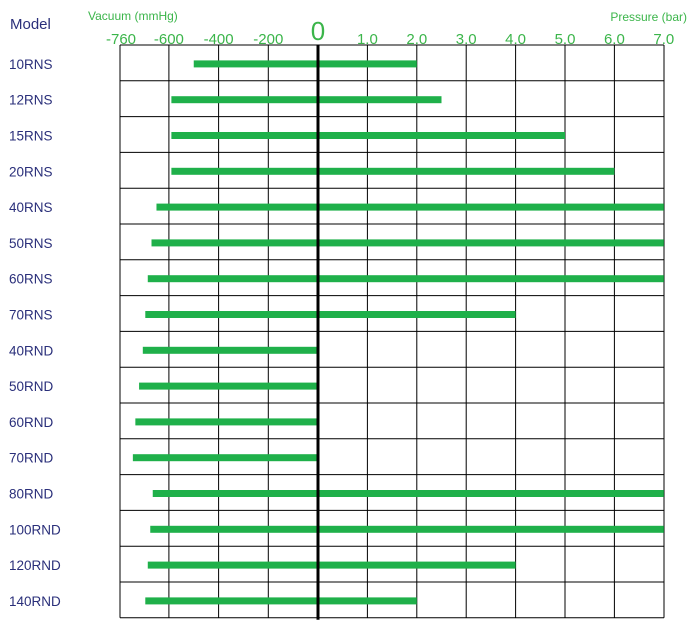  Describe the element at coordinates (648, 17) in the screenshot. I see `pressure-axis-label: Pressure (bar)` at that location.